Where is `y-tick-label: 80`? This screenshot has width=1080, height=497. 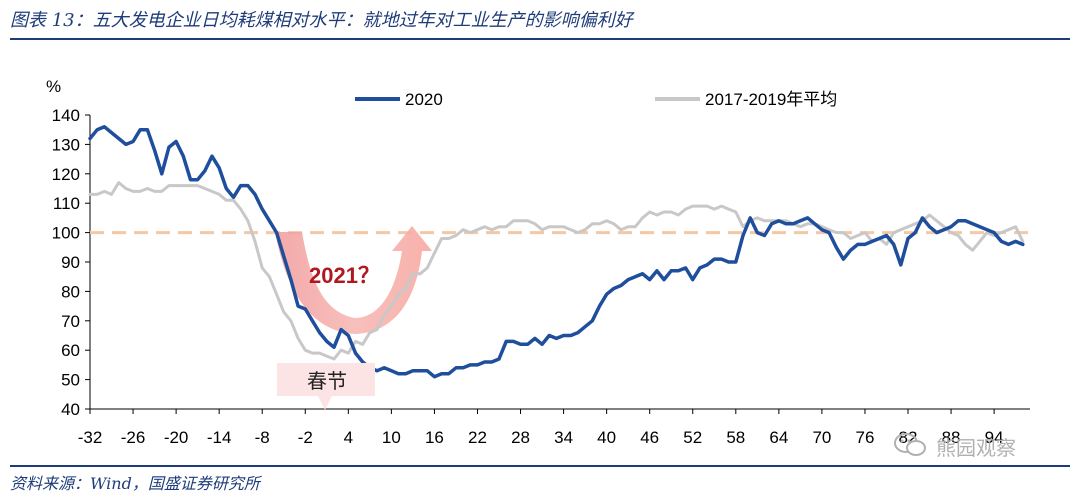
y-tick-label: 80 is located at coordinates (70, 291).